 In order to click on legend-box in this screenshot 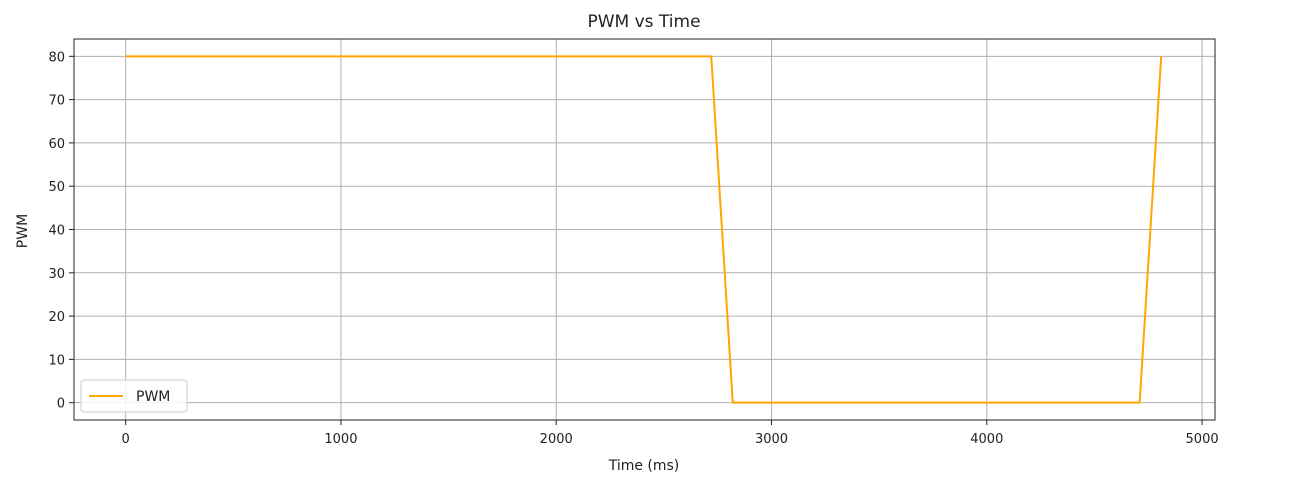, I will do `click(134, 396)`.